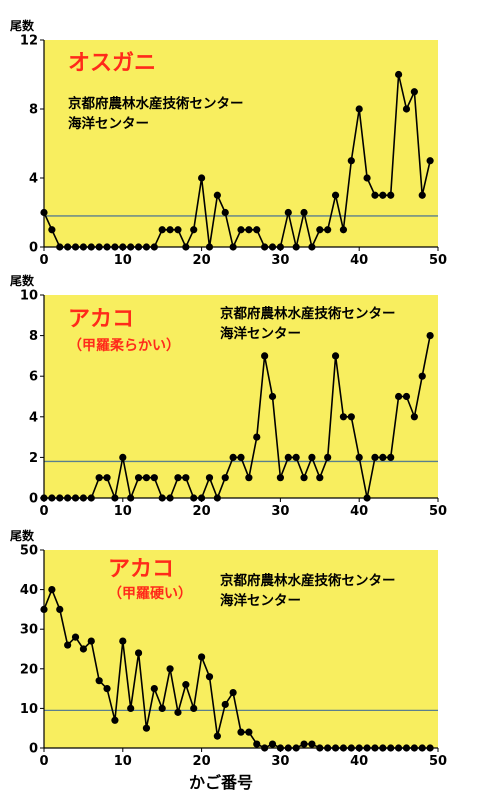  Describe the element at coordinates (438, 511) in the screenshot. I see `x-tick-label: 50` at that location.